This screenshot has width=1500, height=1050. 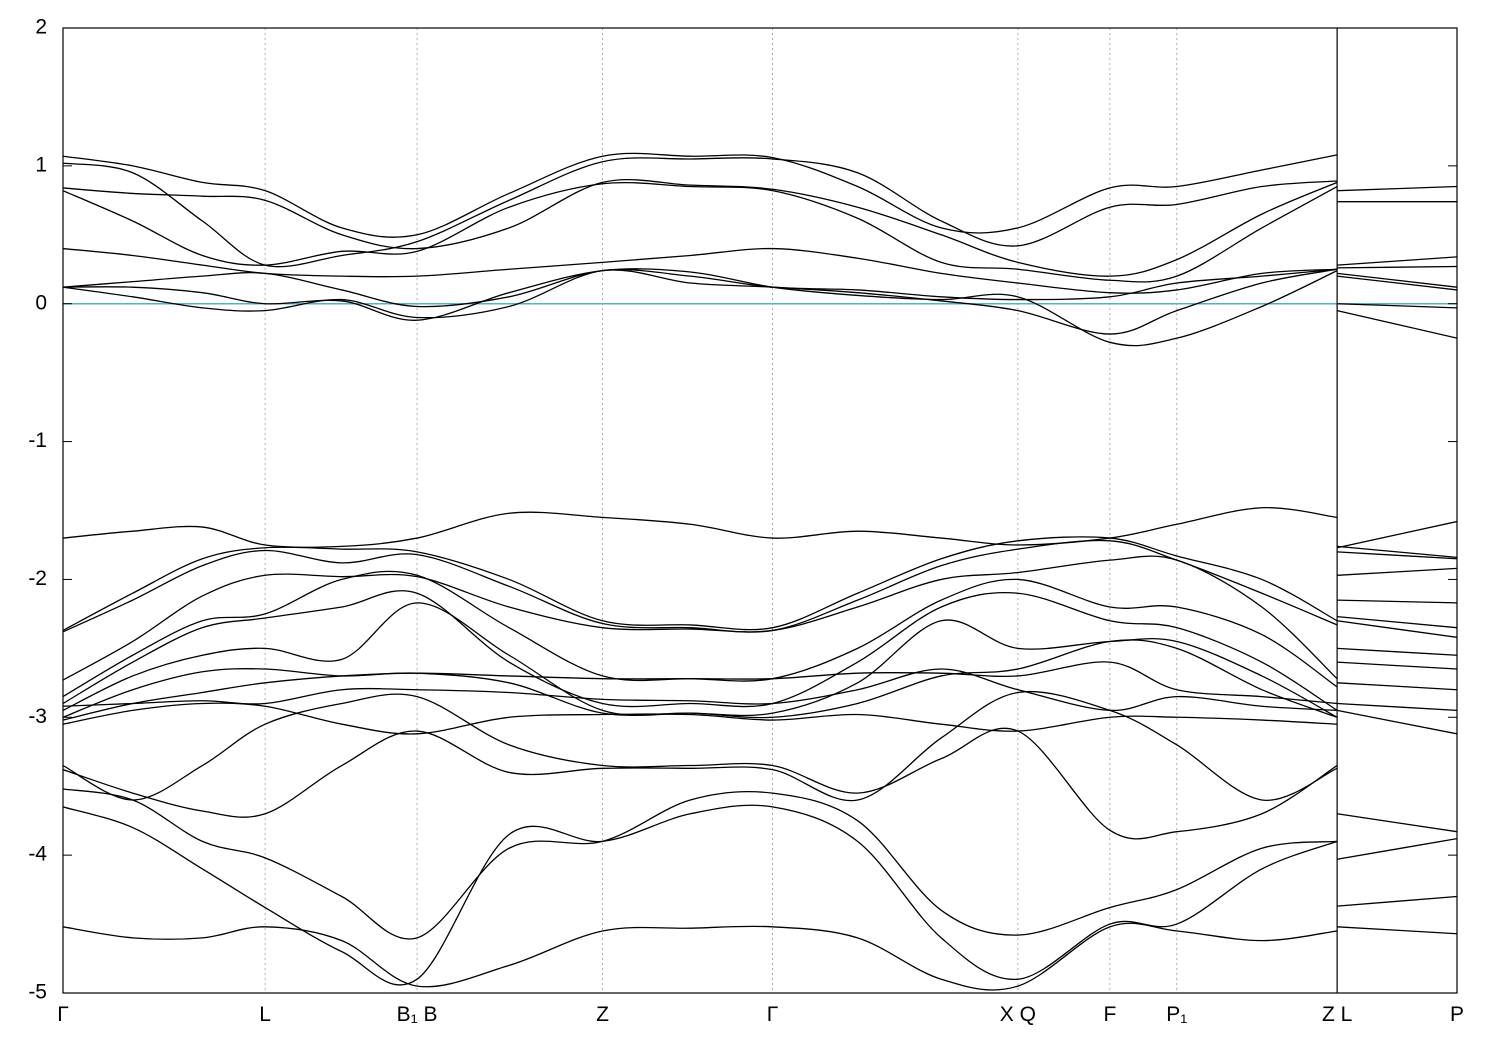 I want to click on x-tick-label: Z L, so click(x=1337, y=1014).